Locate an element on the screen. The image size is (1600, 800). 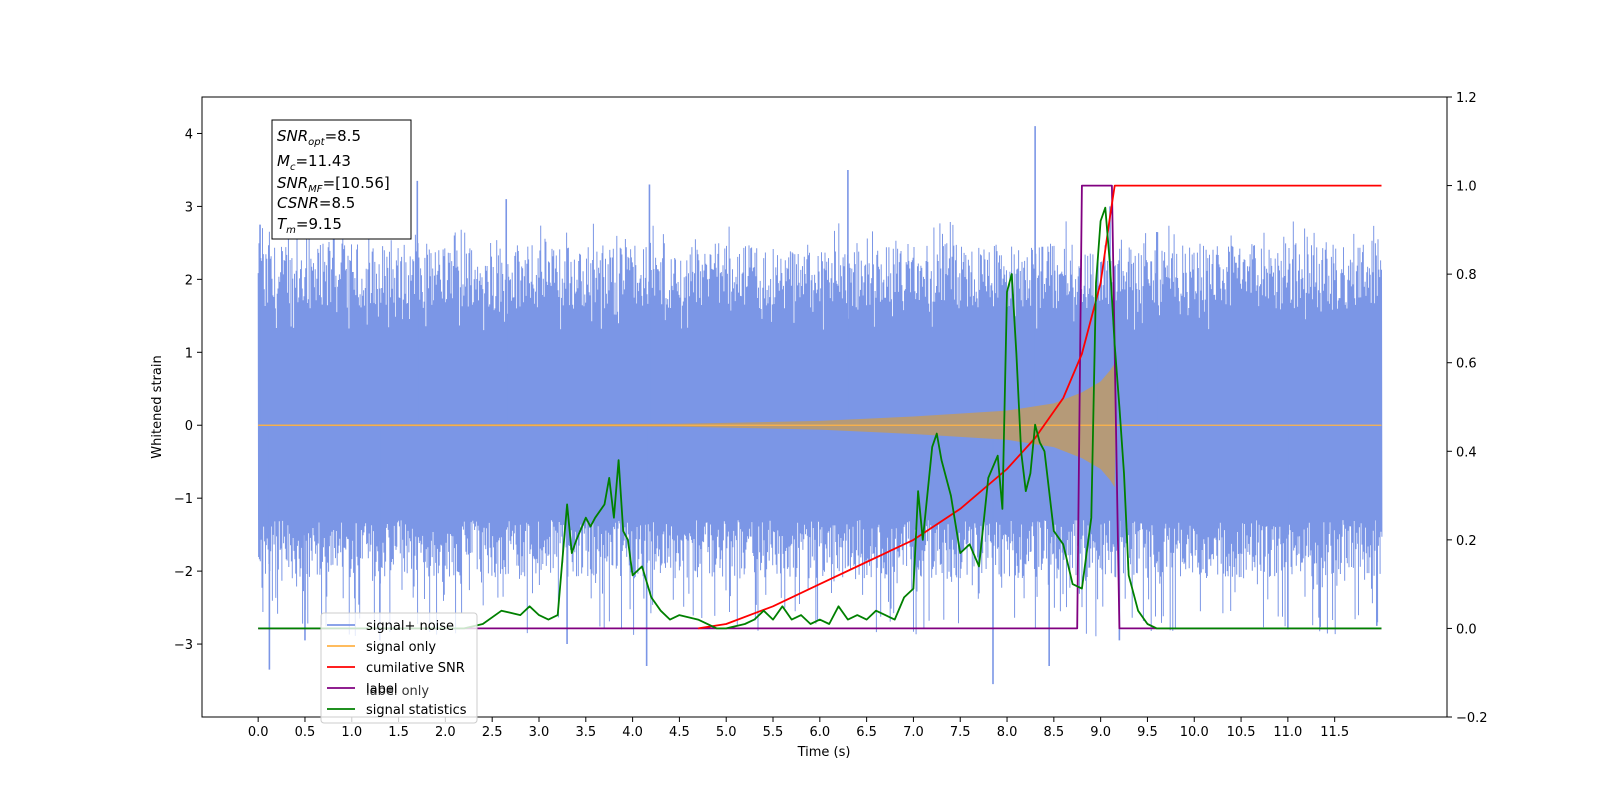
y-left-tick-label-4: 1 is located at coordinates (189, 353).